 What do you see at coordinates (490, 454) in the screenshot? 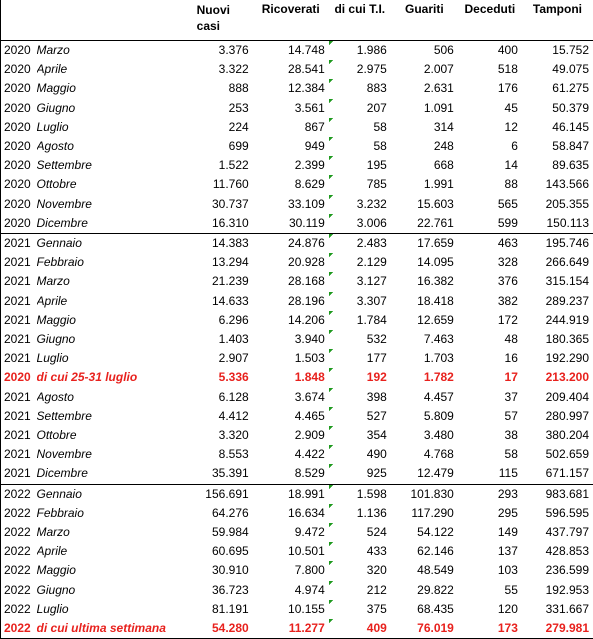
I see `value-cell: 58` at bounding box center [490, 454].